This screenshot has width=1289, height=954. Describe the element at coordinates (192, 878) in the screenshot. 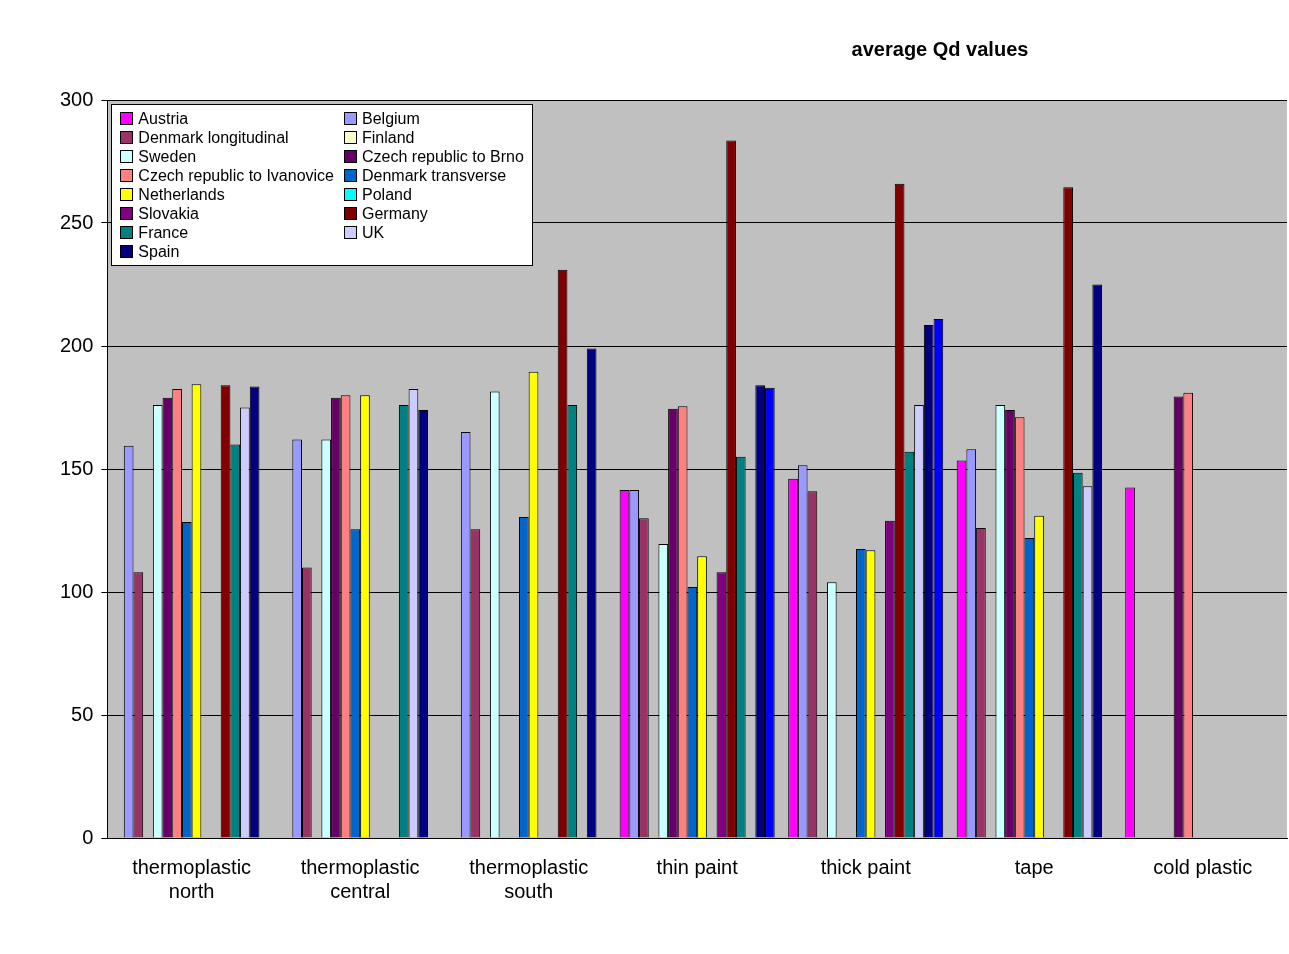

I see `x-tick-label: thermoplastic north` at that location.